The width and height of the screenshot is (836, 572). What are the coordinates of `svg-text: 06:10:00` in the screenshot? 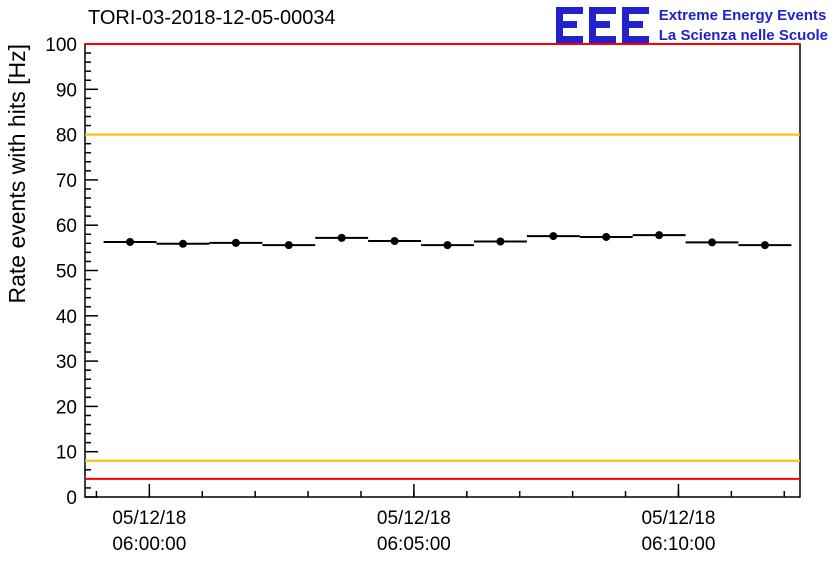 It's located at (678, 544).